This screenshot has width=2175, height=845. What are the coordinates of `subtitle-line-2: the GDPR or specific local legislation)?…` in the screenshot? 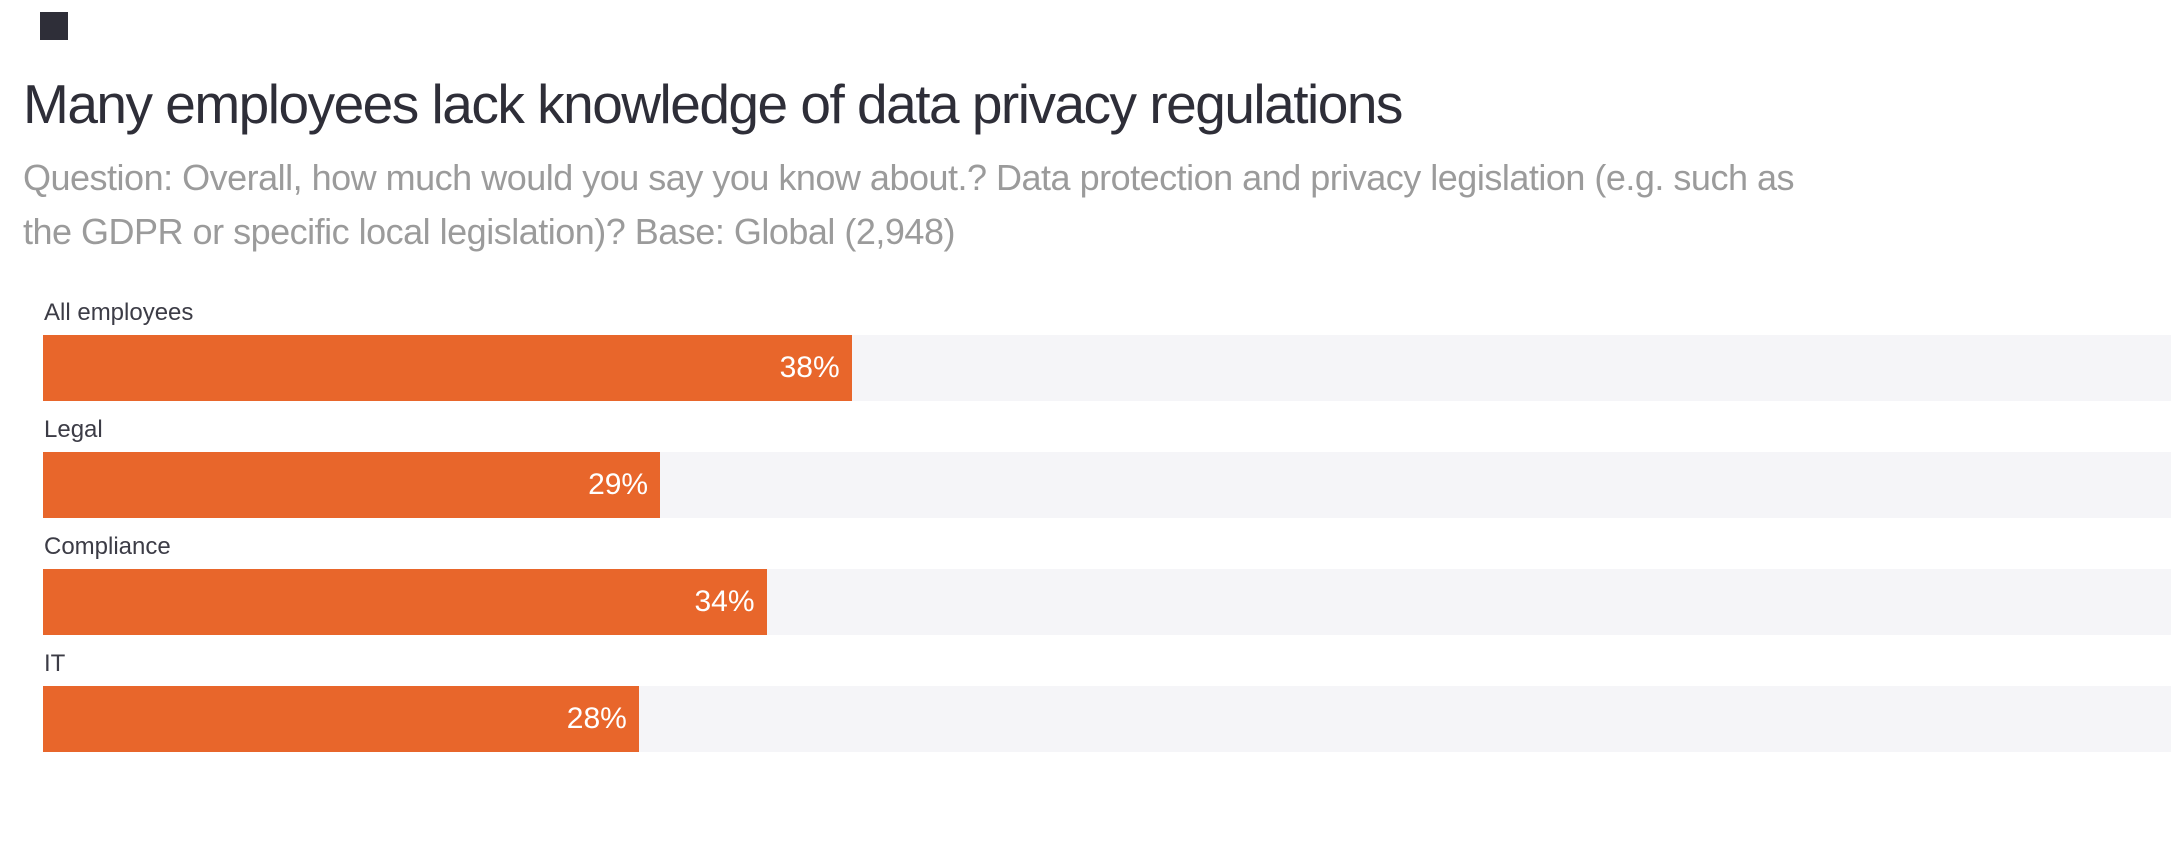 It's located at (489, 231).